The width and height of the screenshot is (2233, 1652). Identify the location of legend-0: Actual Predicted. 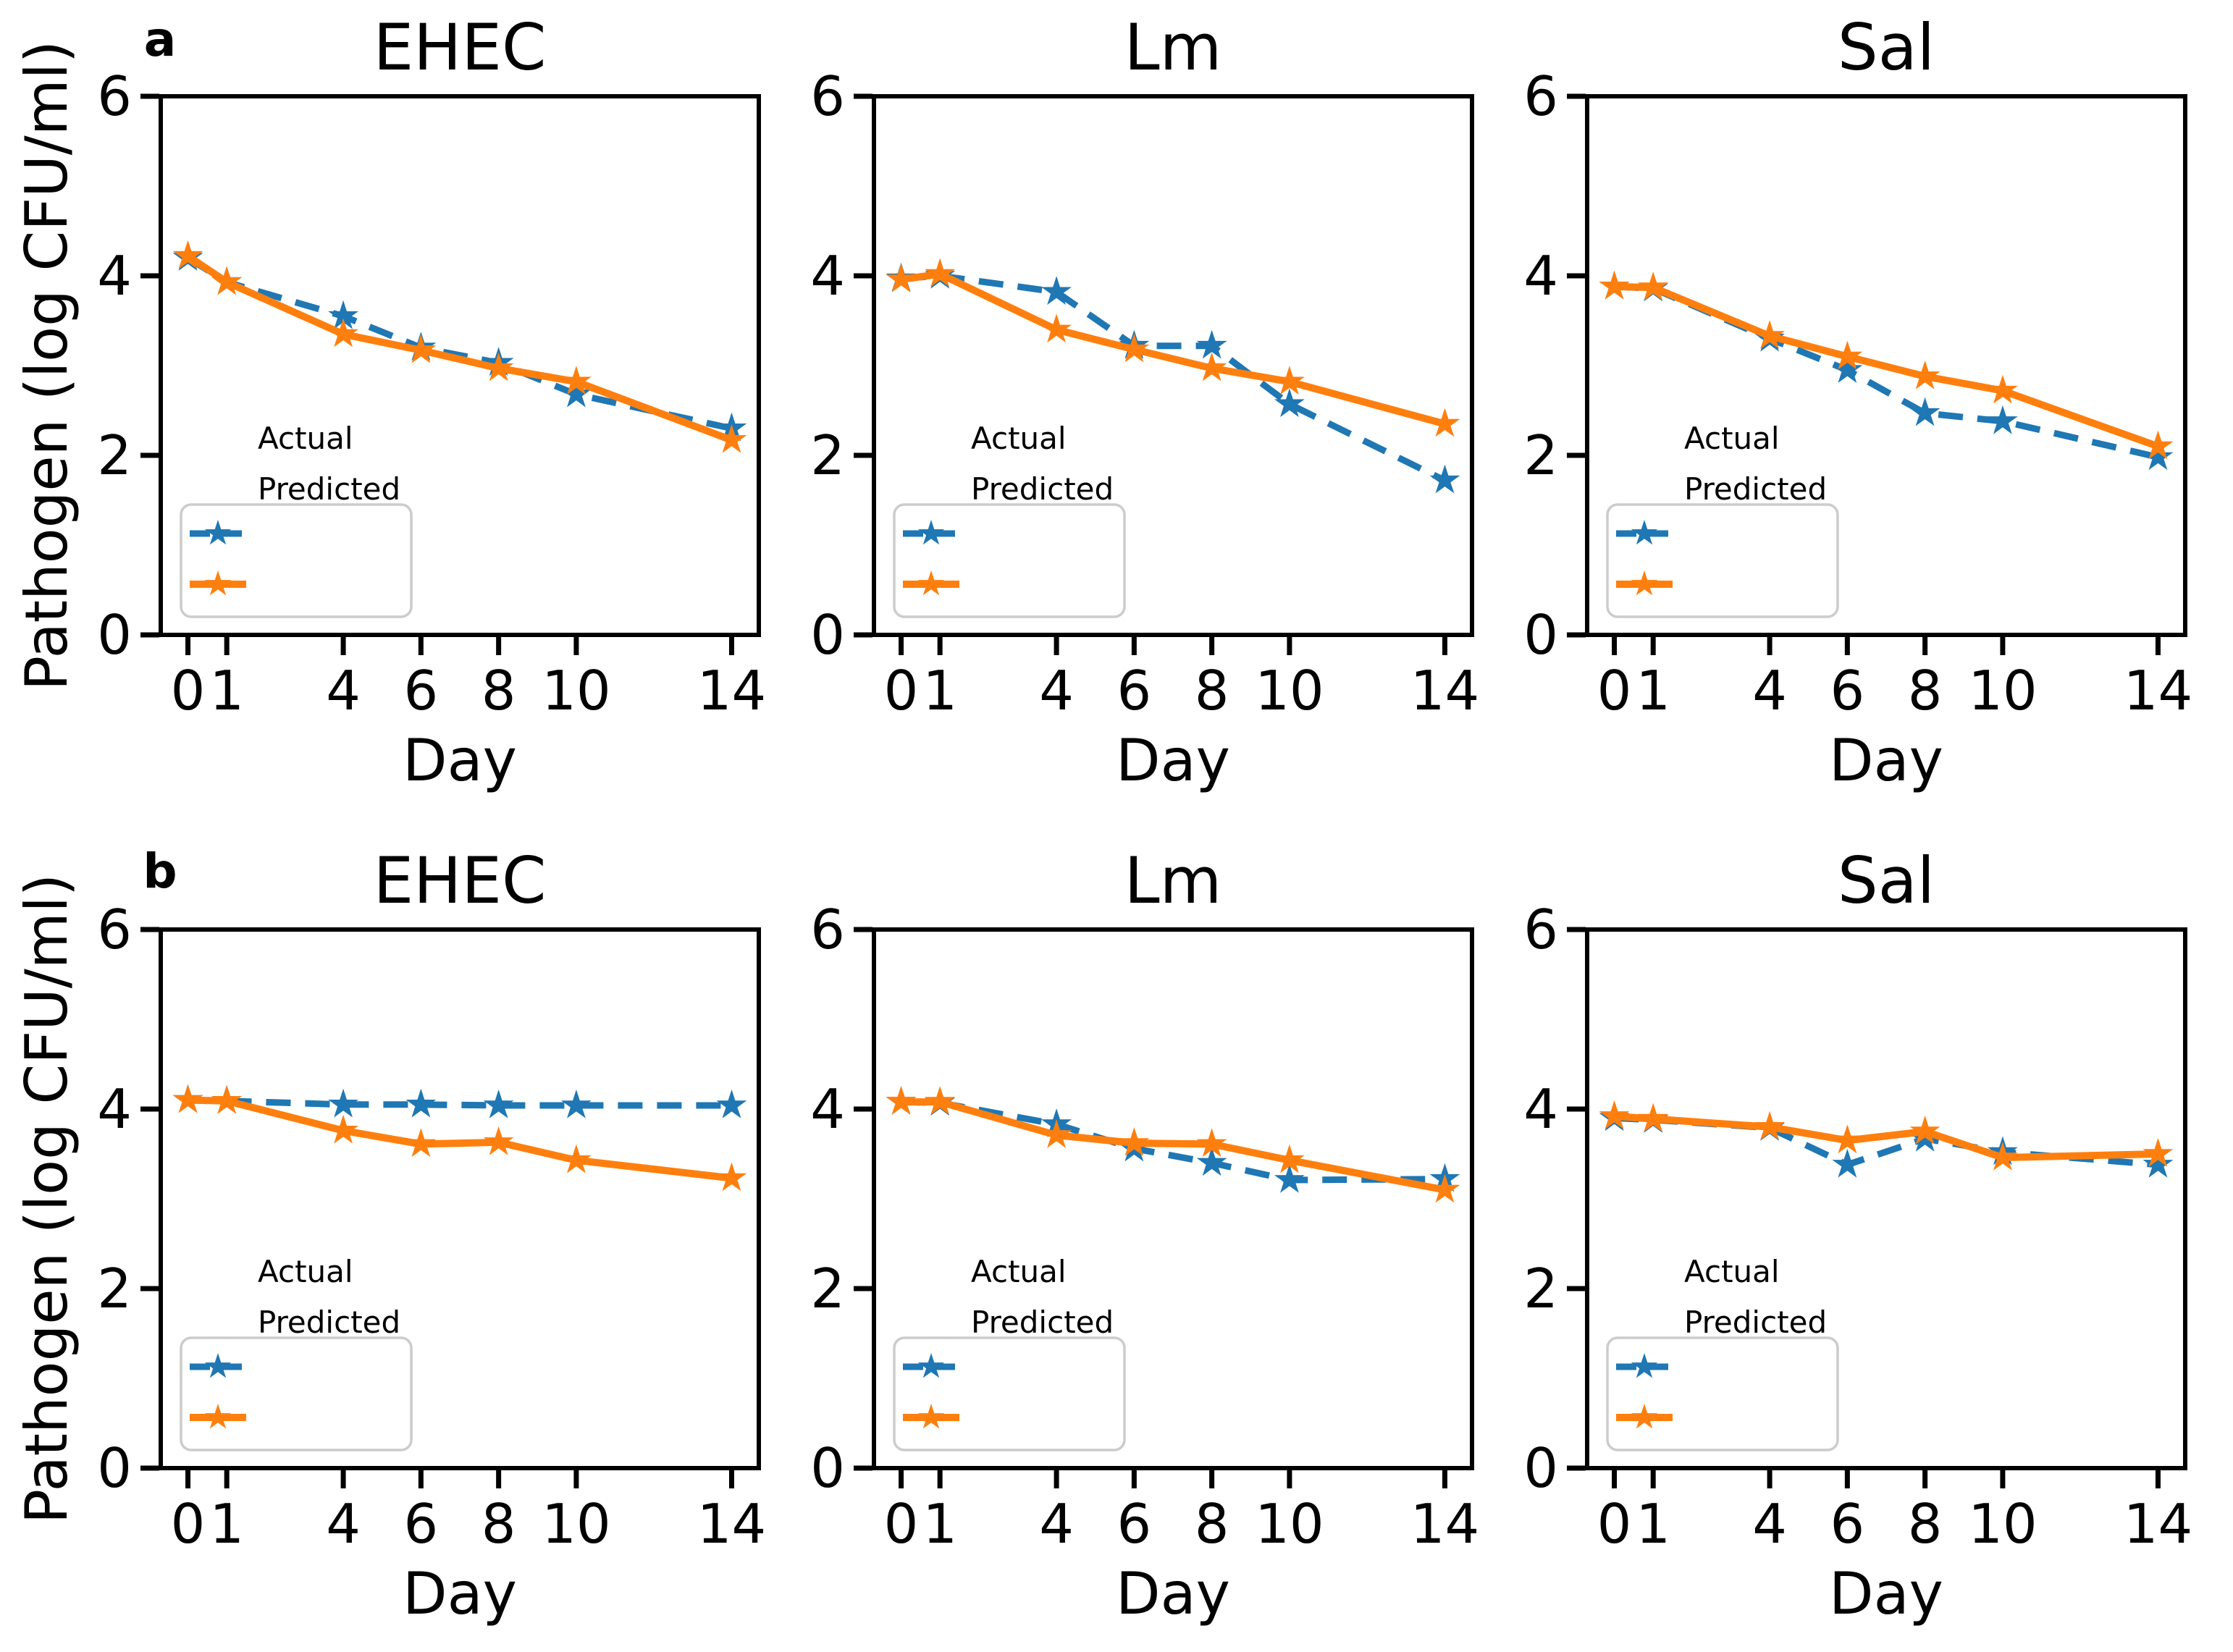
(296, 520).